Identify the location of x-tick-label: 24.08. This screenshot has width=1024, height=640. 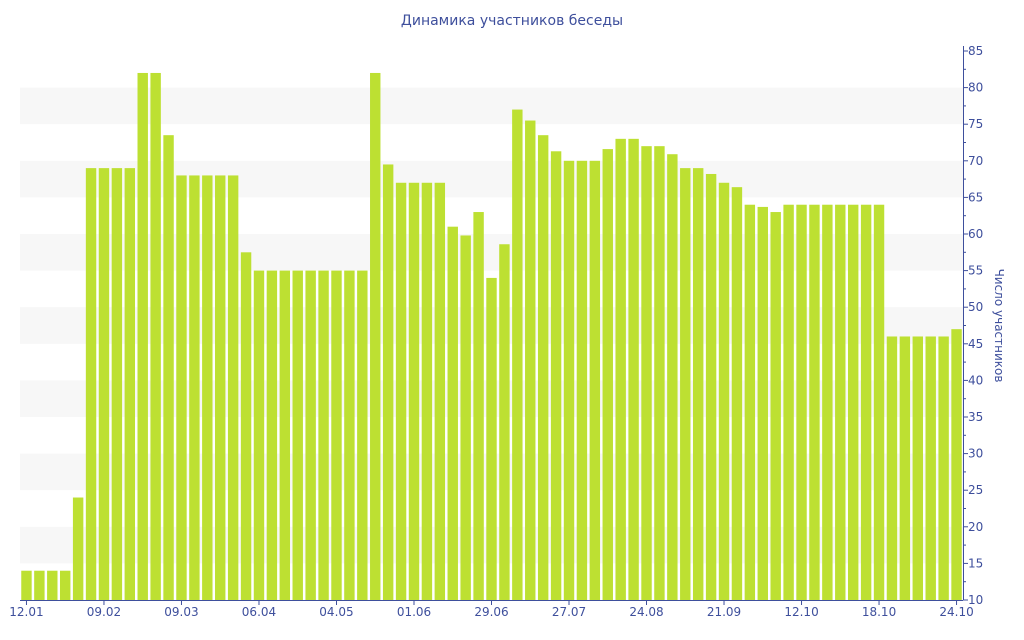
(646, 612).